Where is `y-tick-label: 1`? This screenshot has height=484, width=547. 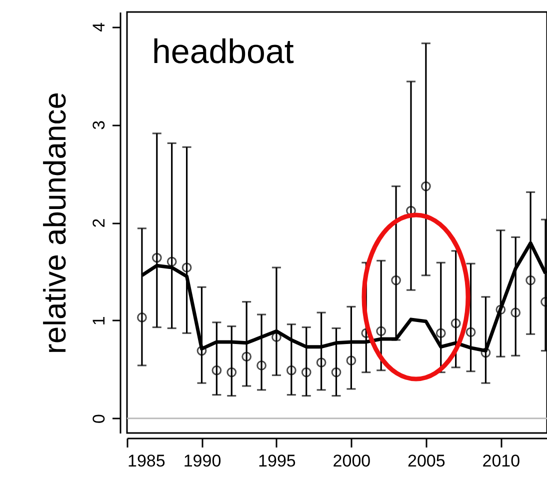 y-tick-label: 1 is located at coordinates (99, 321).